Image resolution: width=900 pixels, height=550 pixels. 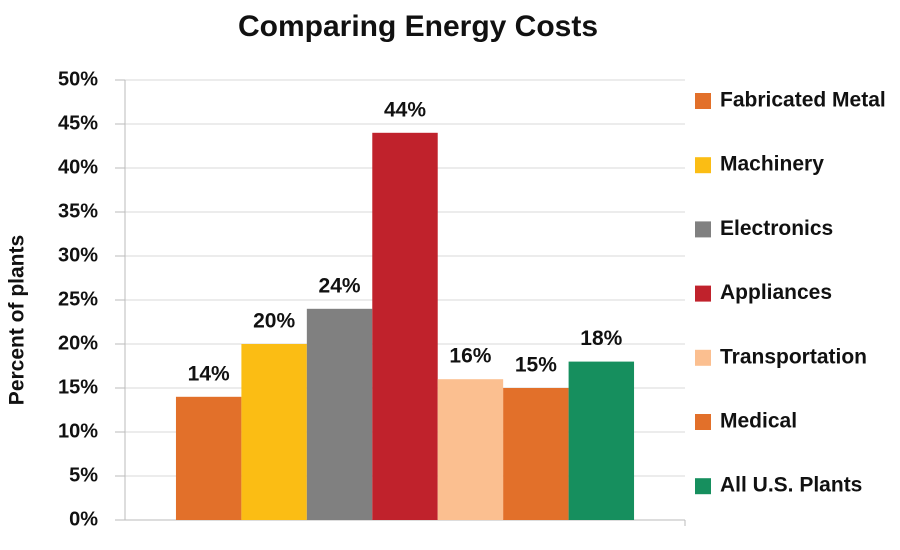 I want to click on y-tick-label: 15%, so click(x=78, y=387).